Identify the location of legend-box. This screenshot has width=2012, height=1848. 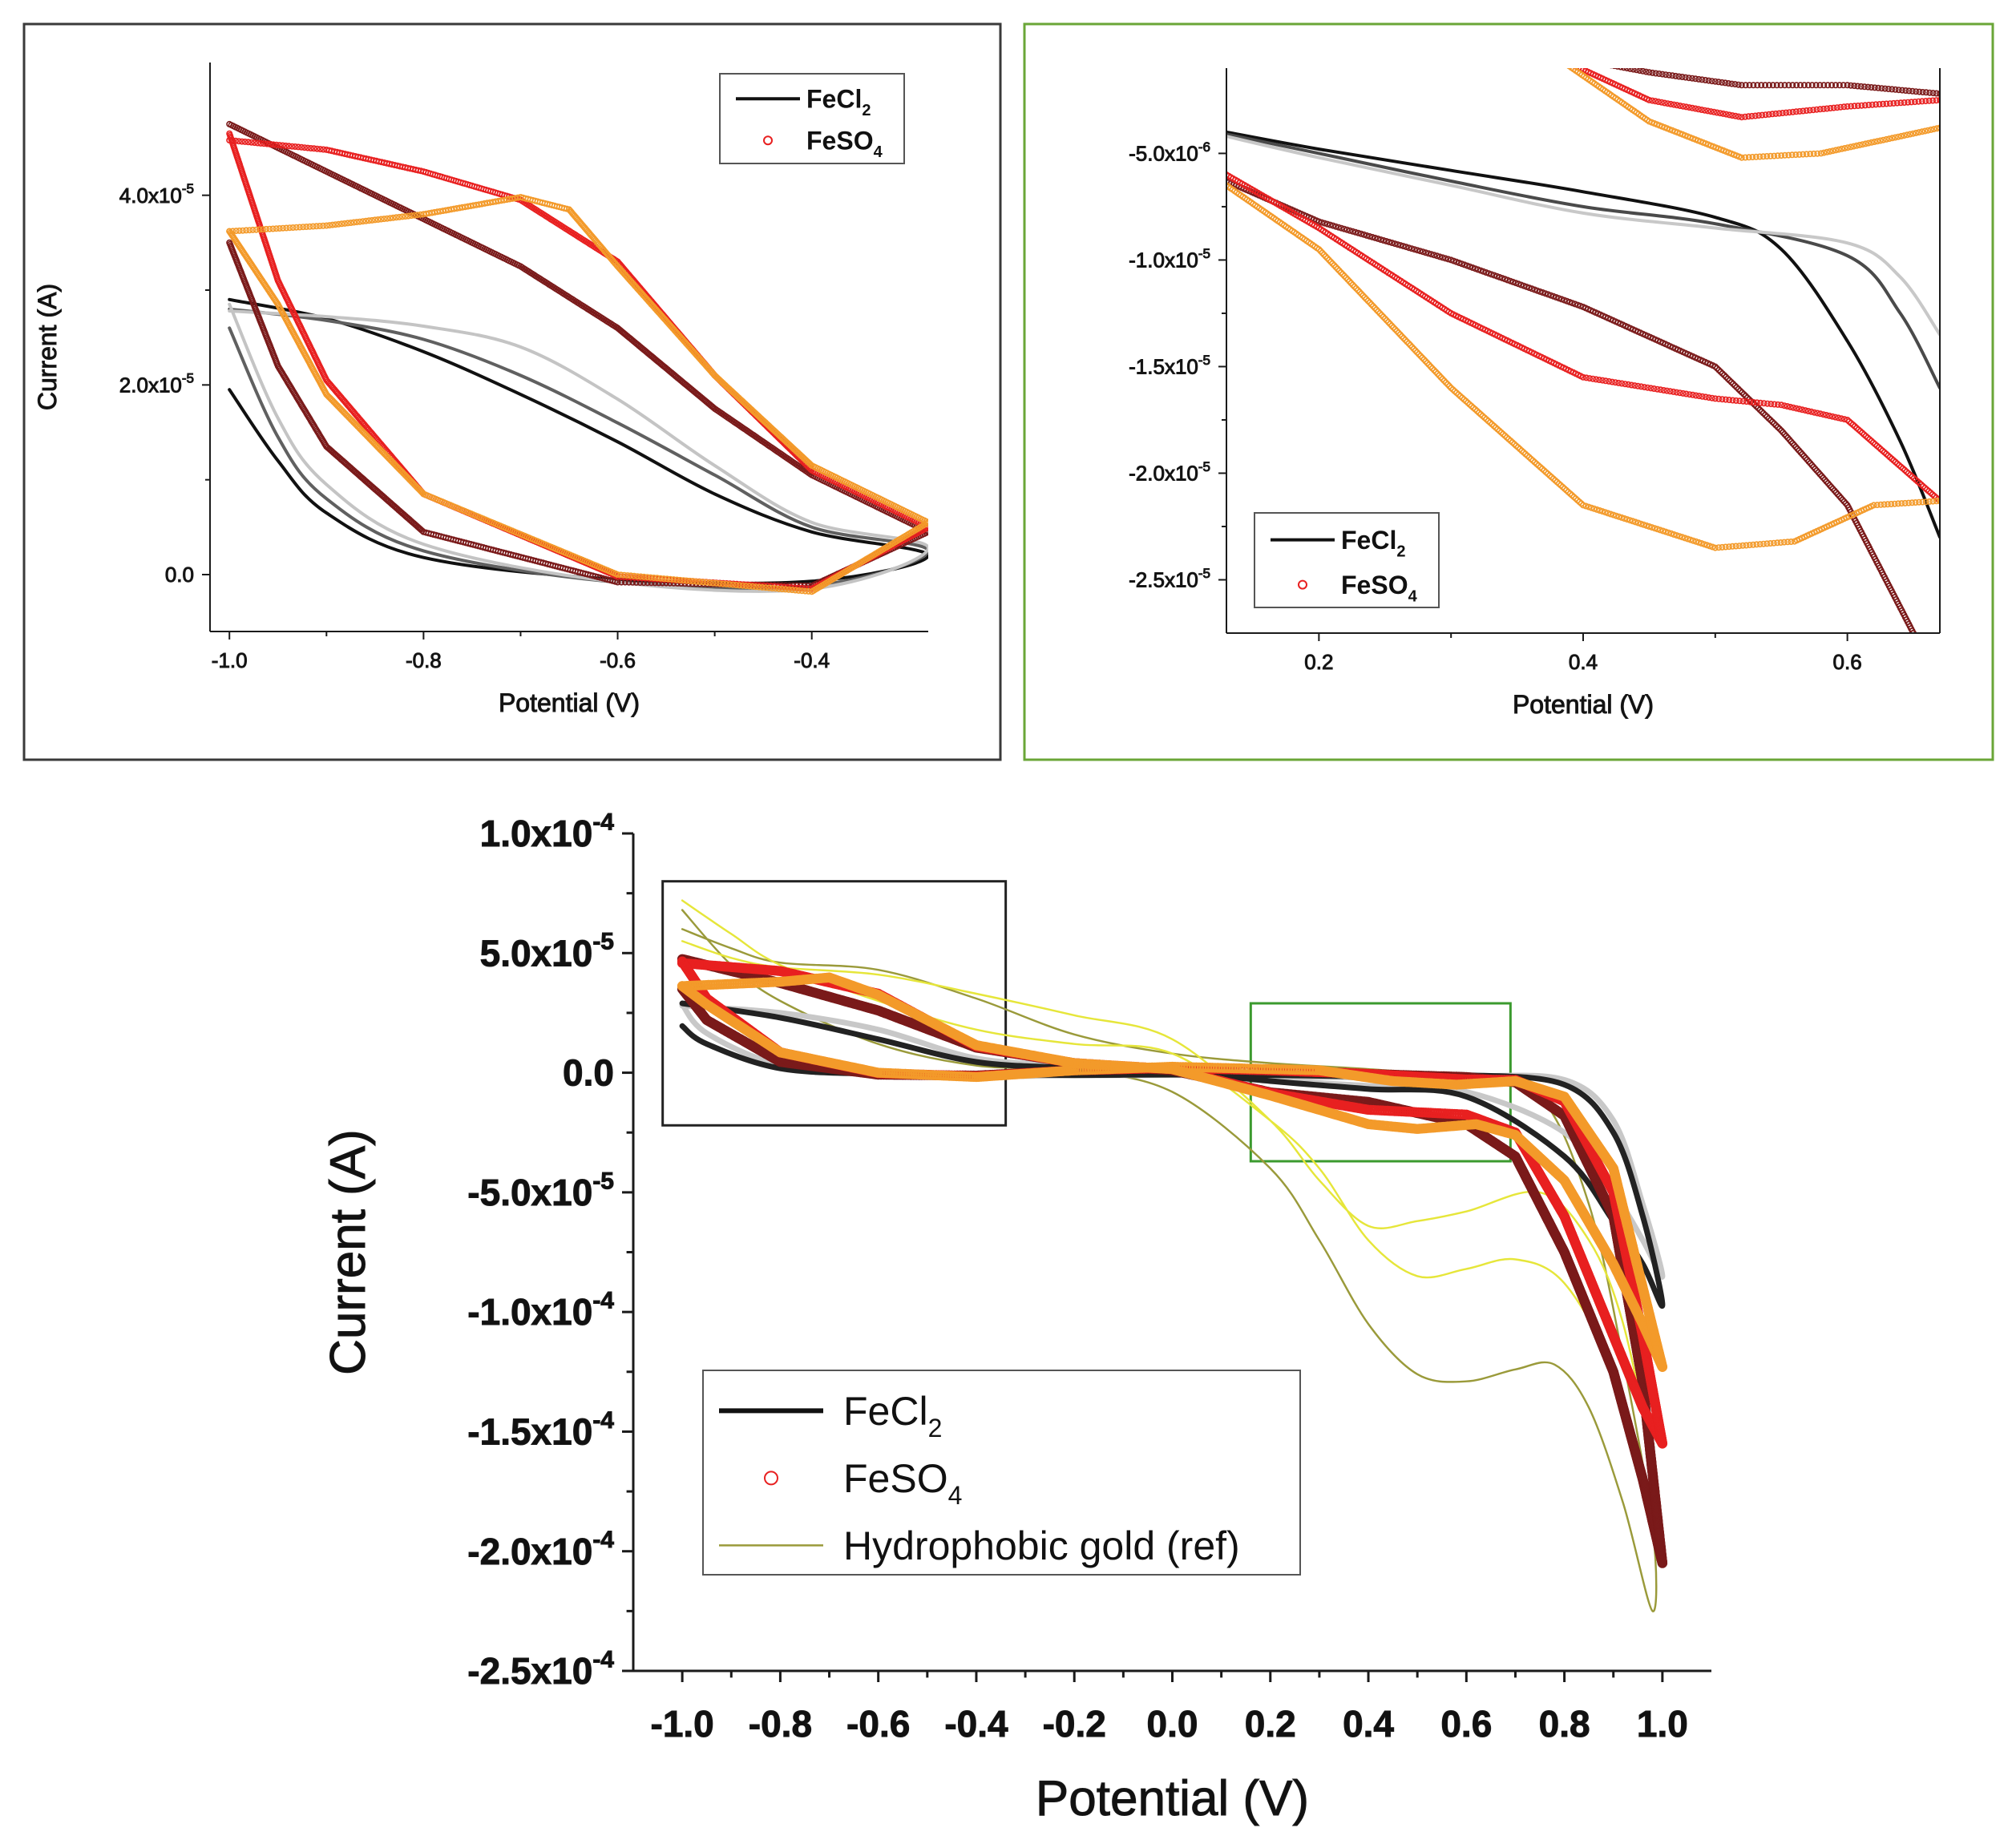
(1347, 560).